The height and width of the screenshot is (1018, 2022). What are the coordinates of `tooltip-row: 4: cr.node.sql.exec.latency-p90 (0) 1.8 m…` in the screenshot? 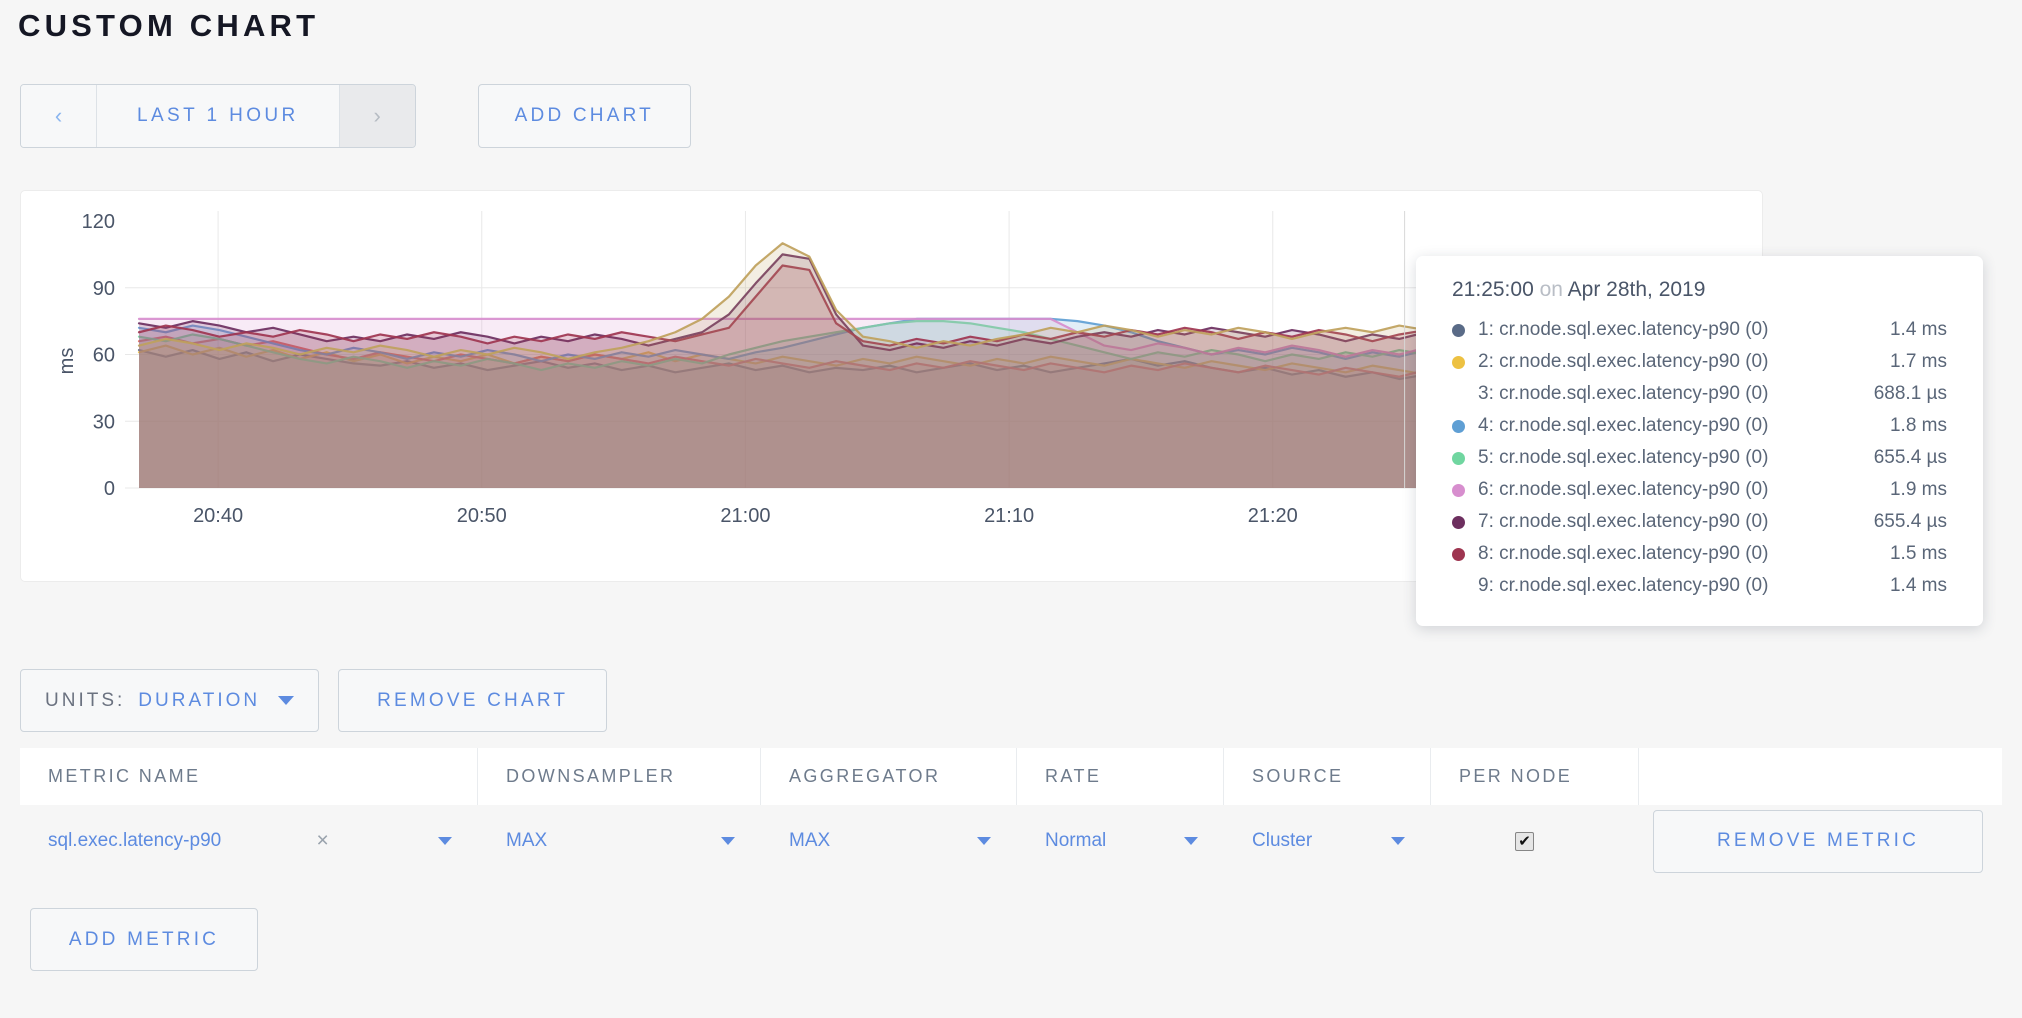 It's located at (1699, 426).